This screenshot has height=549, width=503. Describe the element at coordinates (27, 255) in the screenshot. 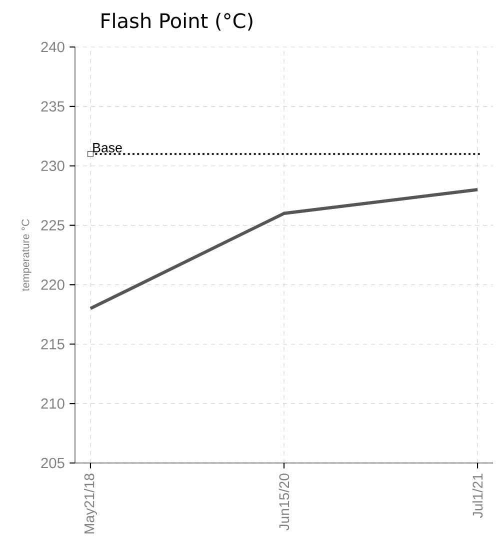

I see `y-axis-title: temperature °C` at that location.